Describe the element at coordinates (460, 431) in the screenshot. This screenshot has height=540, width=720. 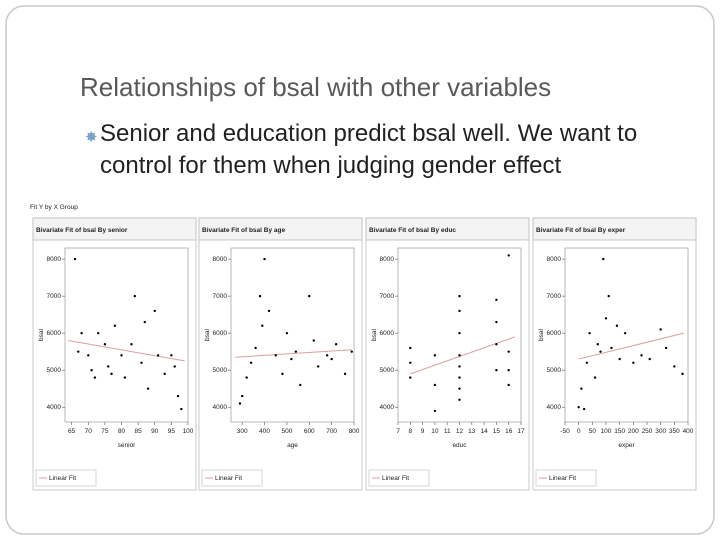
I see `x-tick-label: 12` at that location.